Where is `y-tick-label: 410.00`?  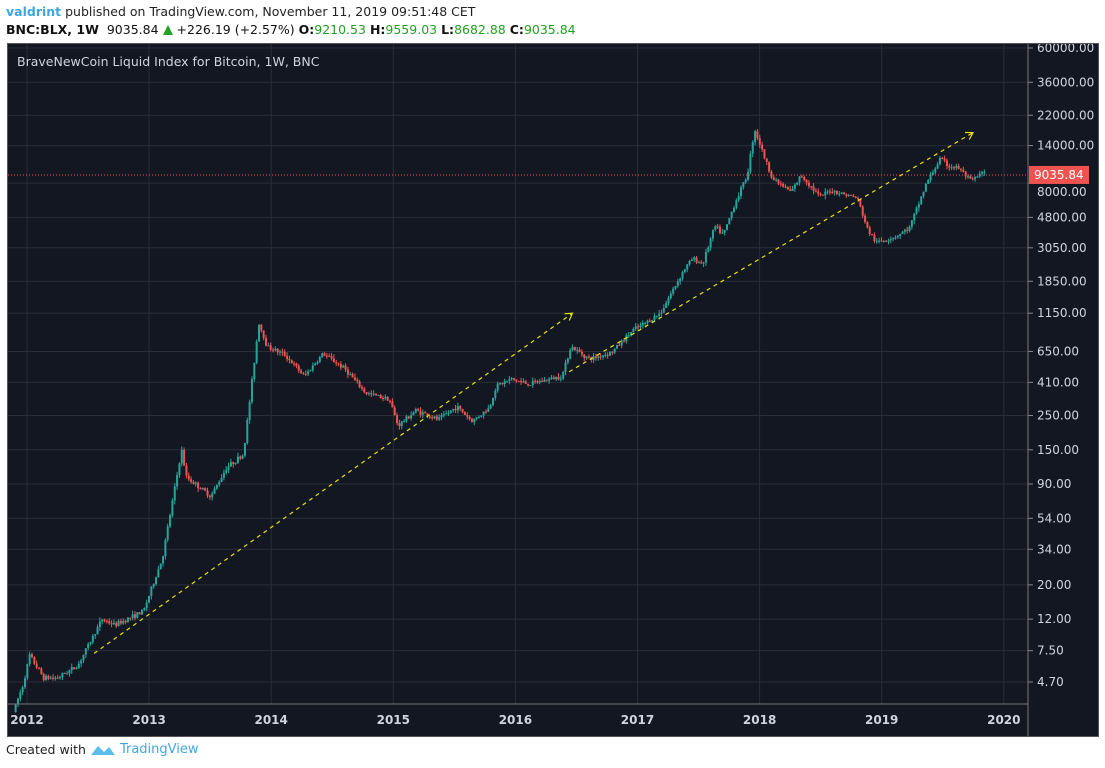 y-tick-label: 410.00 is located at coordinates (1058, 382).